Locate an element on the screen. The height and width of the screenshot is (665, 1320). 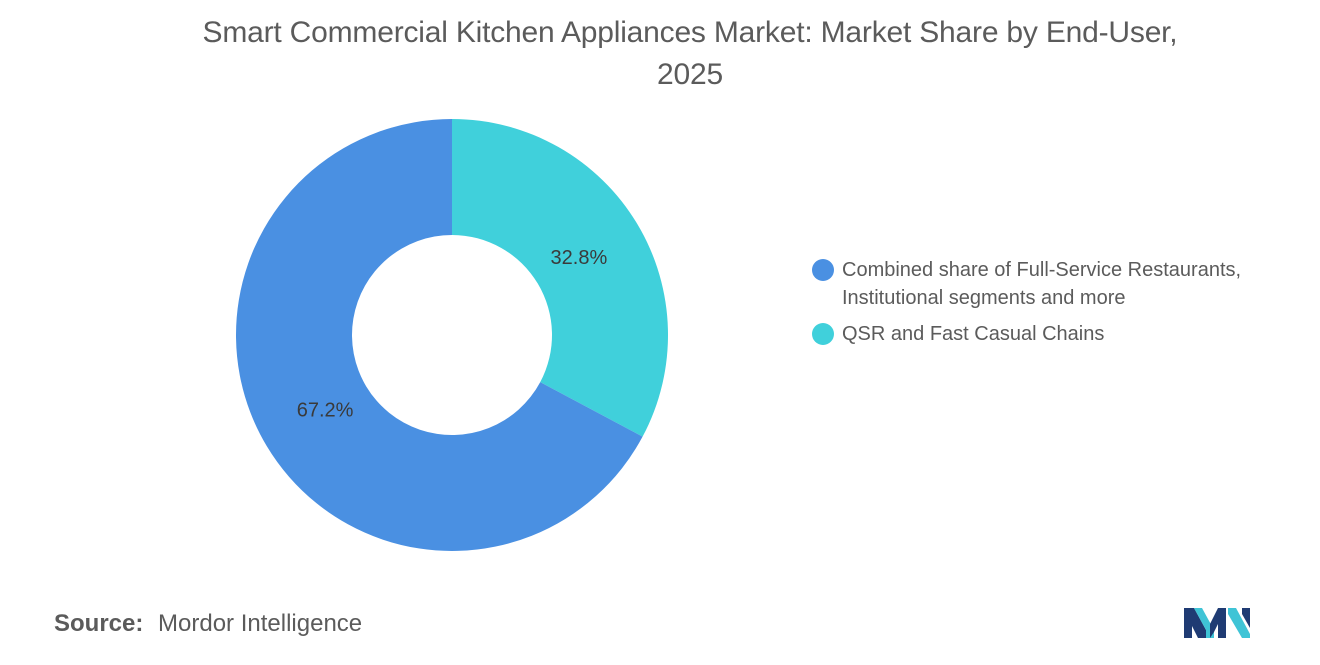
chart-title-line-2: 2025 is located at coordinates (690, 74).